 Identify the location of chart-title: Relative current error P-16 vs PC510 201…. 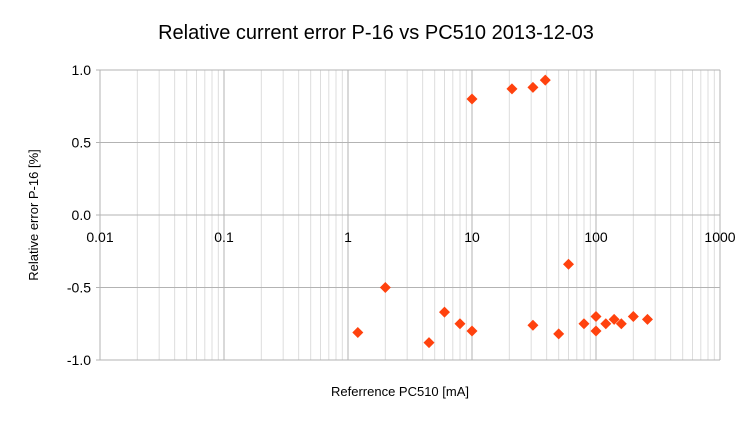
(376, 33).